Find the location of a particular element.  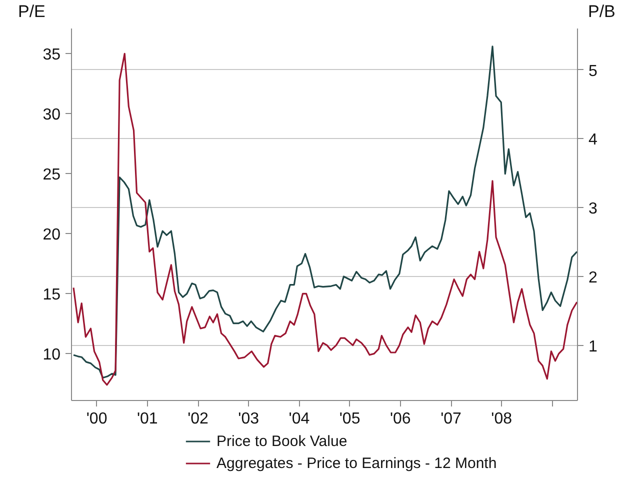

y-tick-label: 15 is located at coordinates (51, 295).